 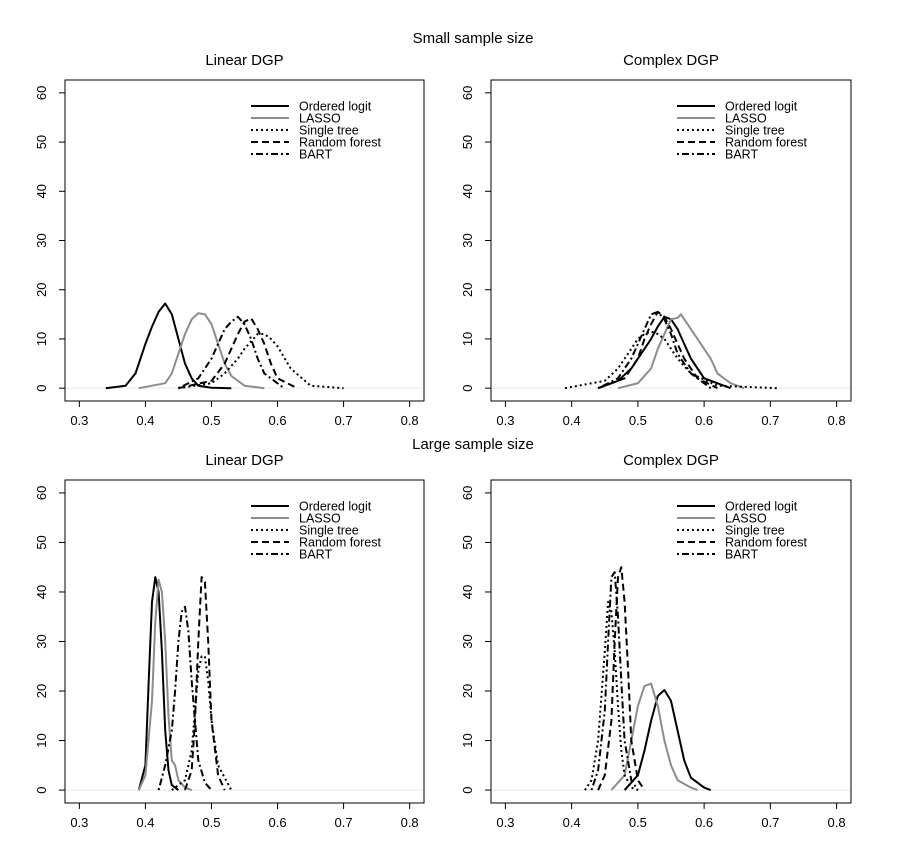 I want to click on section-title-large: Large sample size, so click(x=473, y=444).